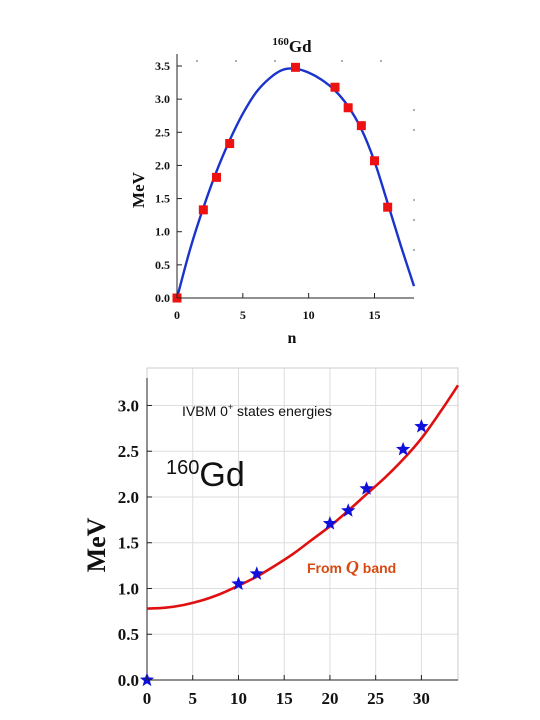 The height and width of the screenshot is (720, 540). I want to click on chart1-title: 160Gd, so click(292, 46).